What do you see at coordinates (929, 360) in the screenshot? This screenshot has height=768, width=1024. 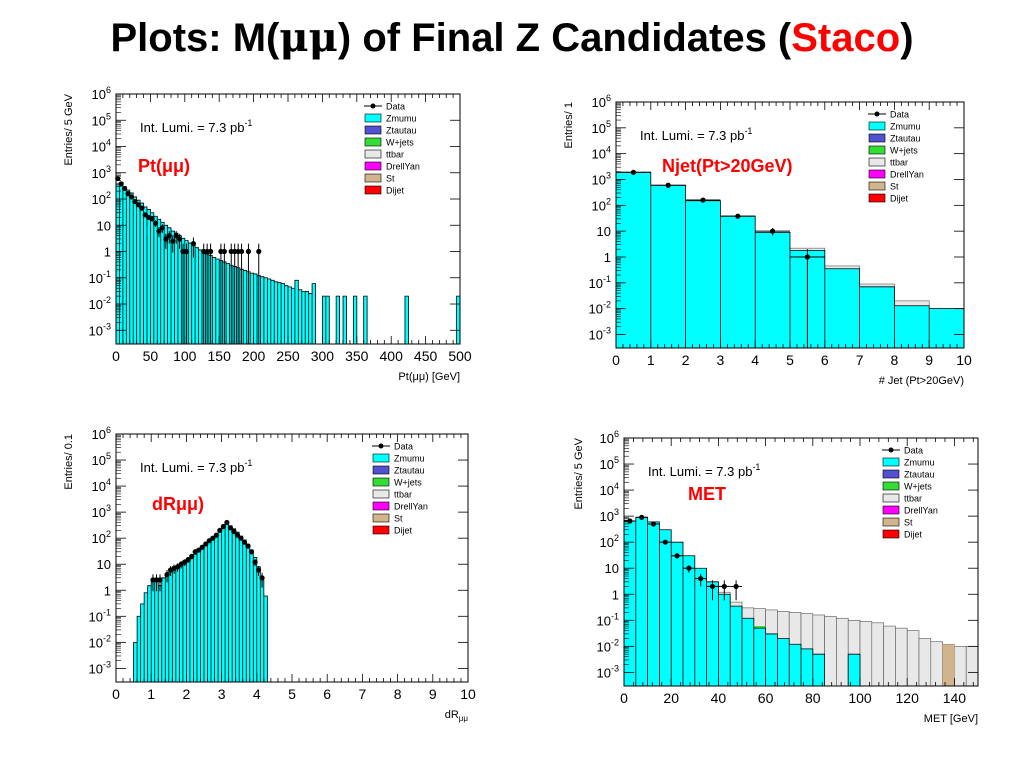 I see `x-tick-label: 9` at bounding box center [929, 360].